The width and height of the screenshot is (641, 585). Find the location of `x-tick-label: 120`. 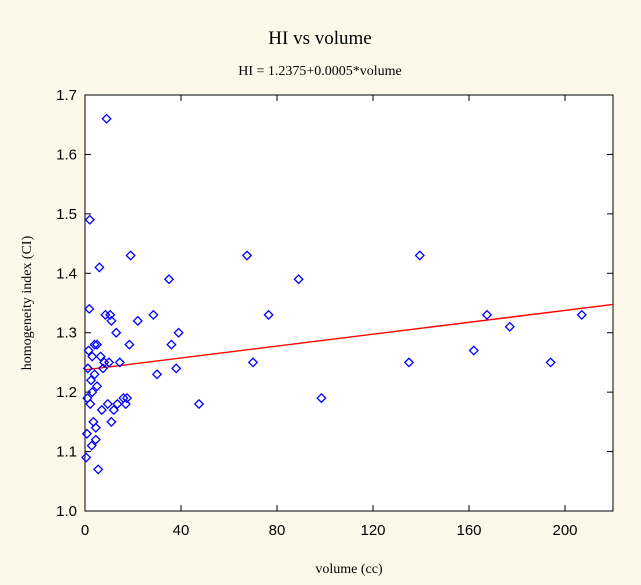

x-tick-label: 120 is located at coordinates (372, 530).